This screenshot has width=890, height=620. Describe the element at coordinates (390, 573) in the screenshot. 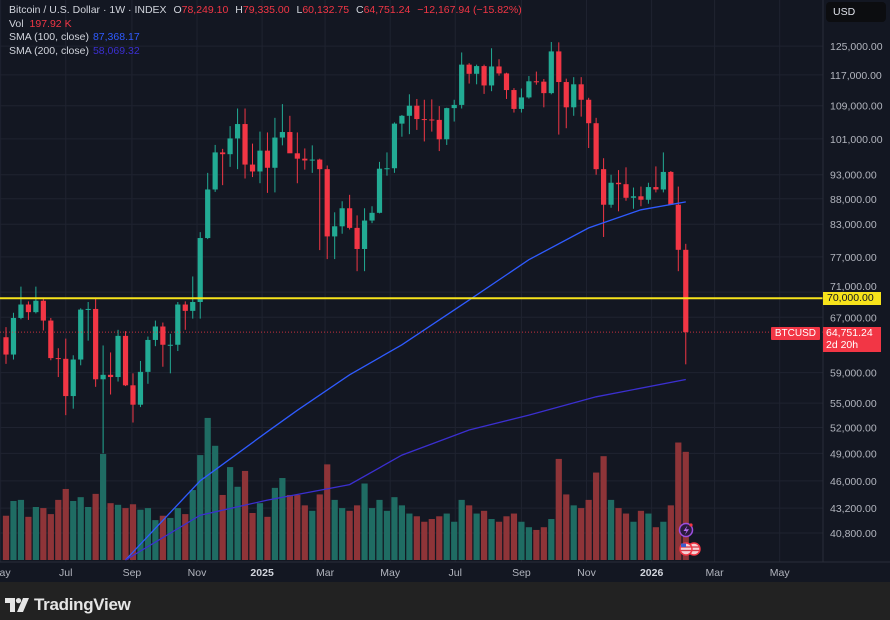

I see `time-tick-label: May` at that location.